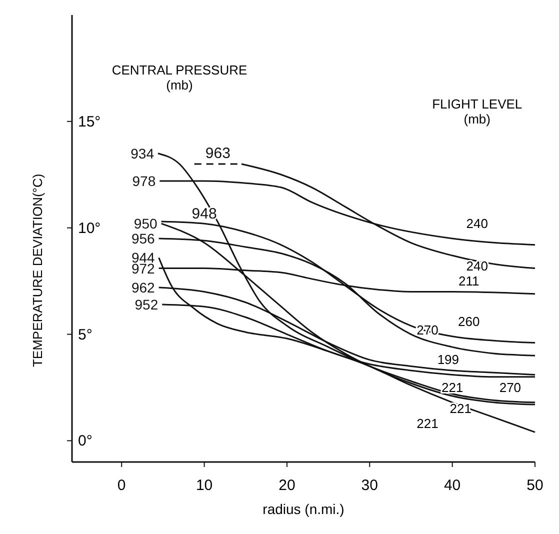  What do you see at coordinates (180, 77) in the screenshot?
I see `annotation: CENTRAL PRESSURE (mb)` at bounding box center [180, 77].